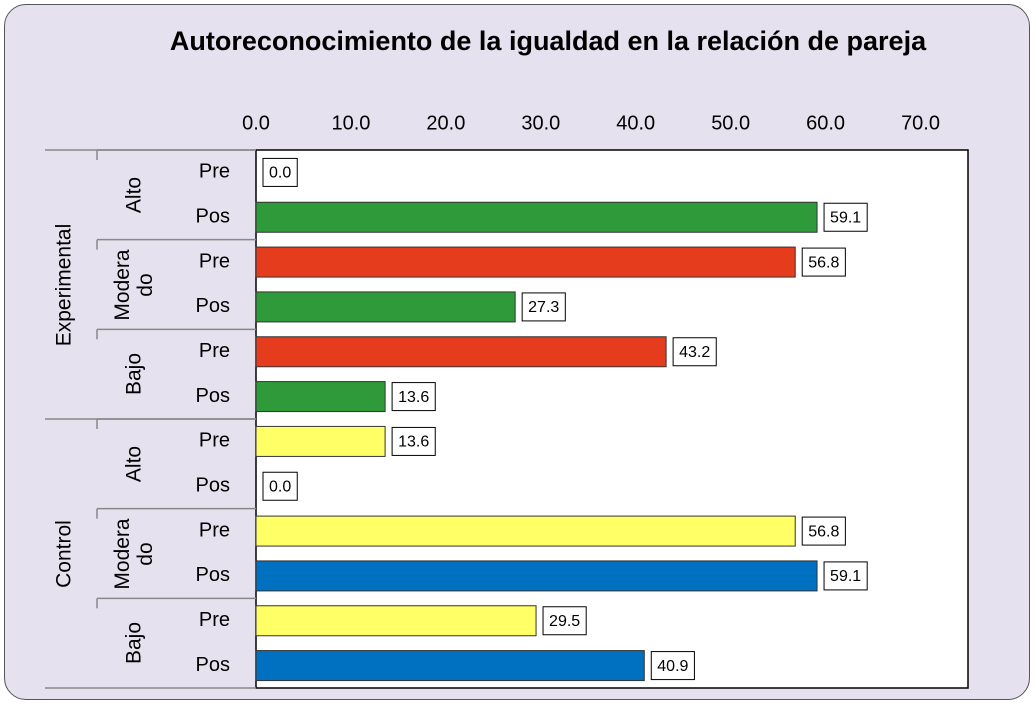  I want to click on x-tick-label: 30.0, so click(540, 123).